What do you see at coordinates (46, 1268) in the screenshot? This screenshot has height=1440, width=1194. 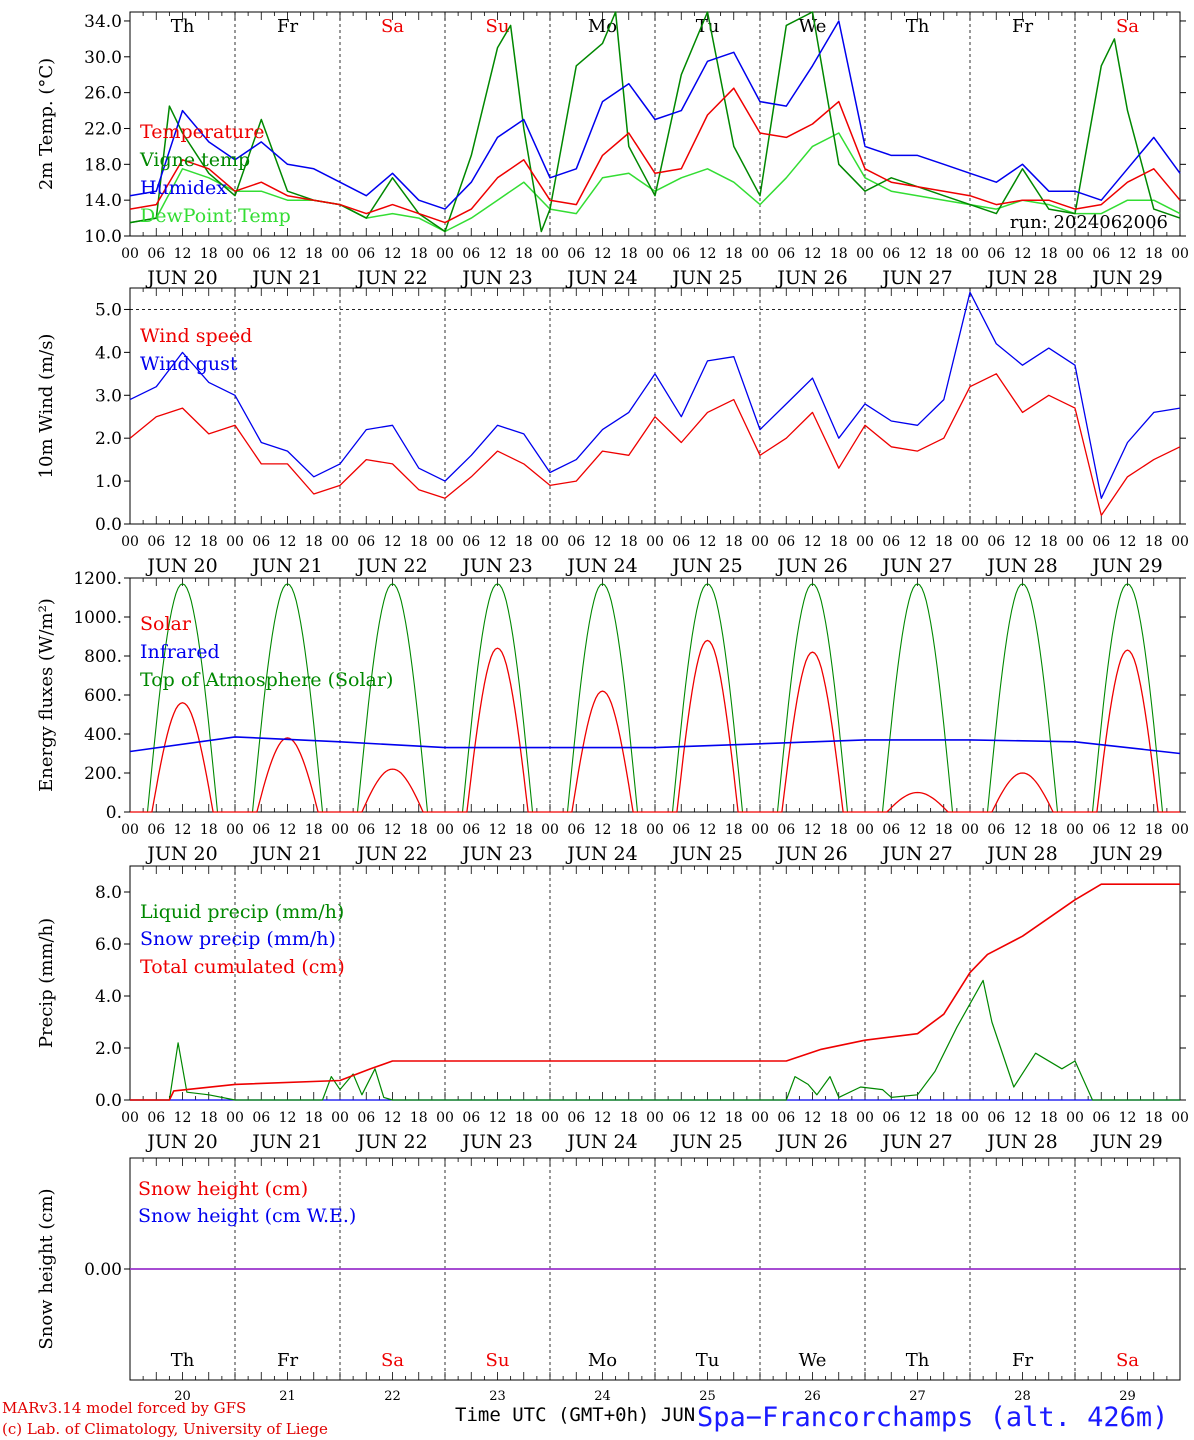 I see `y-axis-label: Snow height (cm)` at bounding box center [46, 1268].